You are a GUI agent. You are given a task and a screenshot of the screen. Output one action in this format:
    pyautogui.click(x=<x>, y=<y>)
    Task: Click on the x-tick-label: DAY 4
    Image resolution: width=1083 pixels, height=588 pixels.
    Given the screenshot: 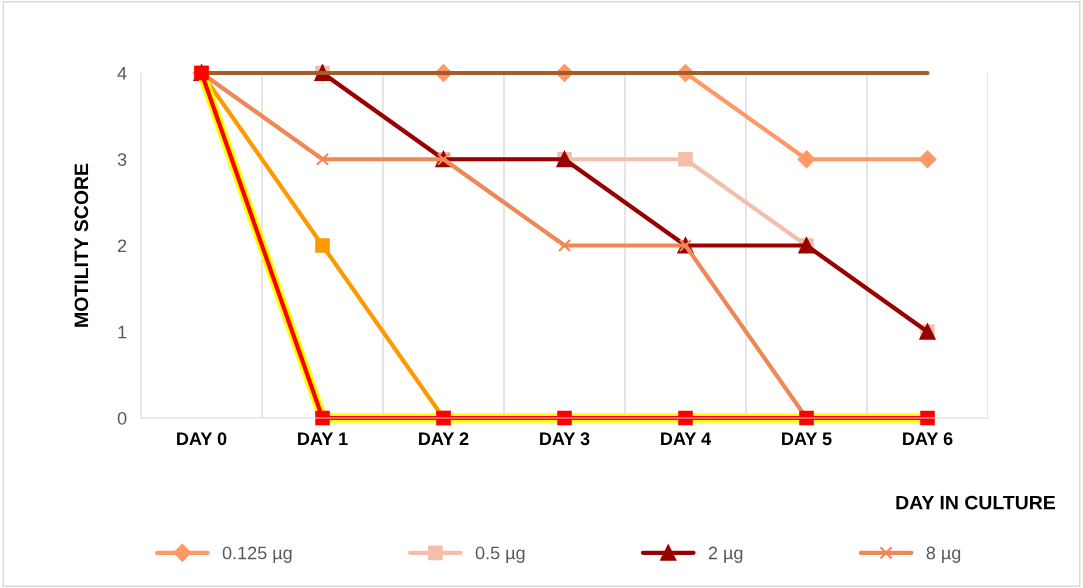 What is the action you would take?
    pyautogui.click(x=686, y=438)
    